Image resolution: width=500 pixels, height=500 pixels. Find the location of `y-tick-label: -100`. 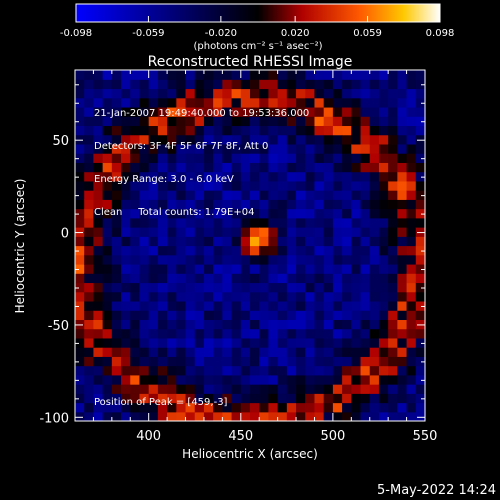

y-tick-label: -100 is located at coordinates (54, 418).